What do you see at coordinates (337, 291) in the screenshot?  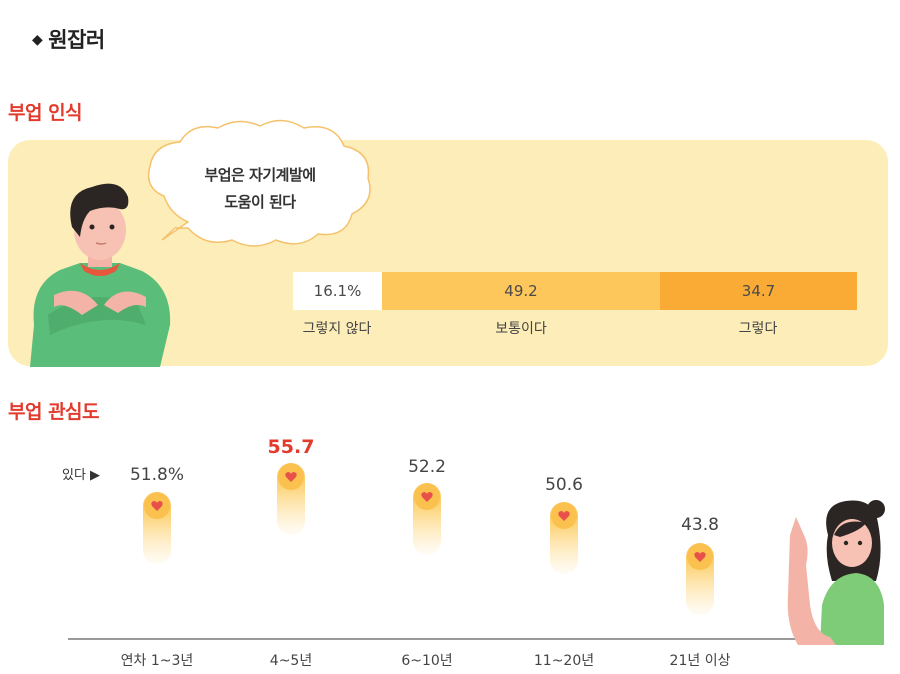 I see `segment-disagree: 16.1%` at bounding box center [337, 291].